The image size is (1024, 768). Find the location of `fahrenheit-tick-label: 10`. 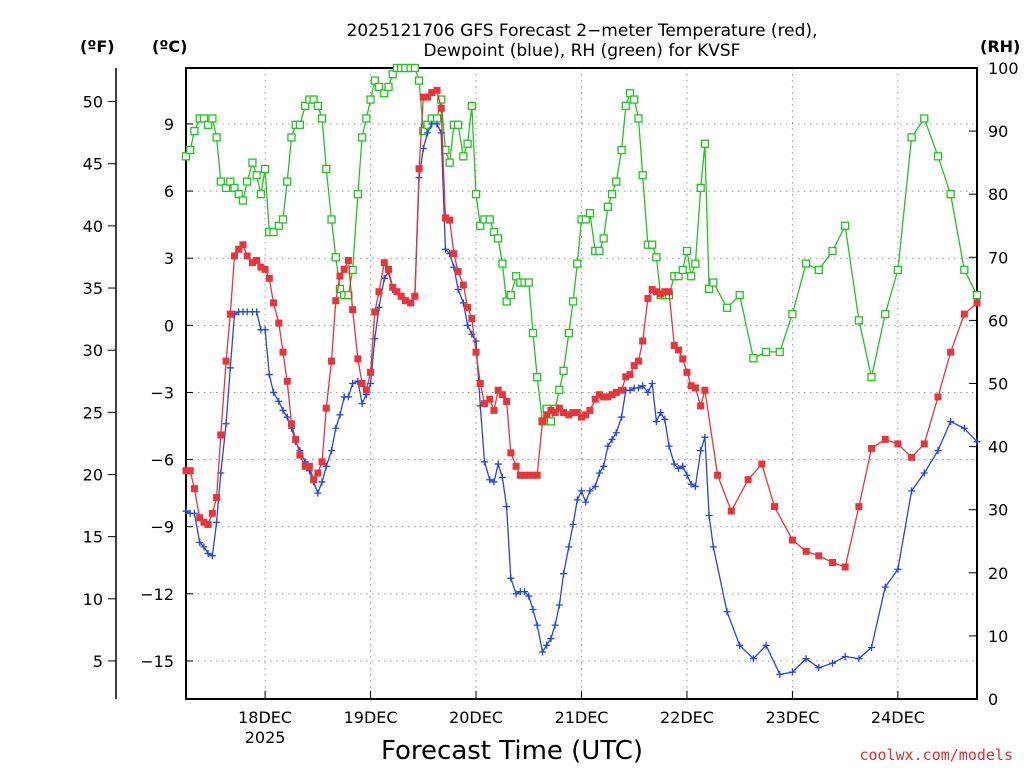

fahrenheit-tick-label: 10 is located at coordinates (93, 599).